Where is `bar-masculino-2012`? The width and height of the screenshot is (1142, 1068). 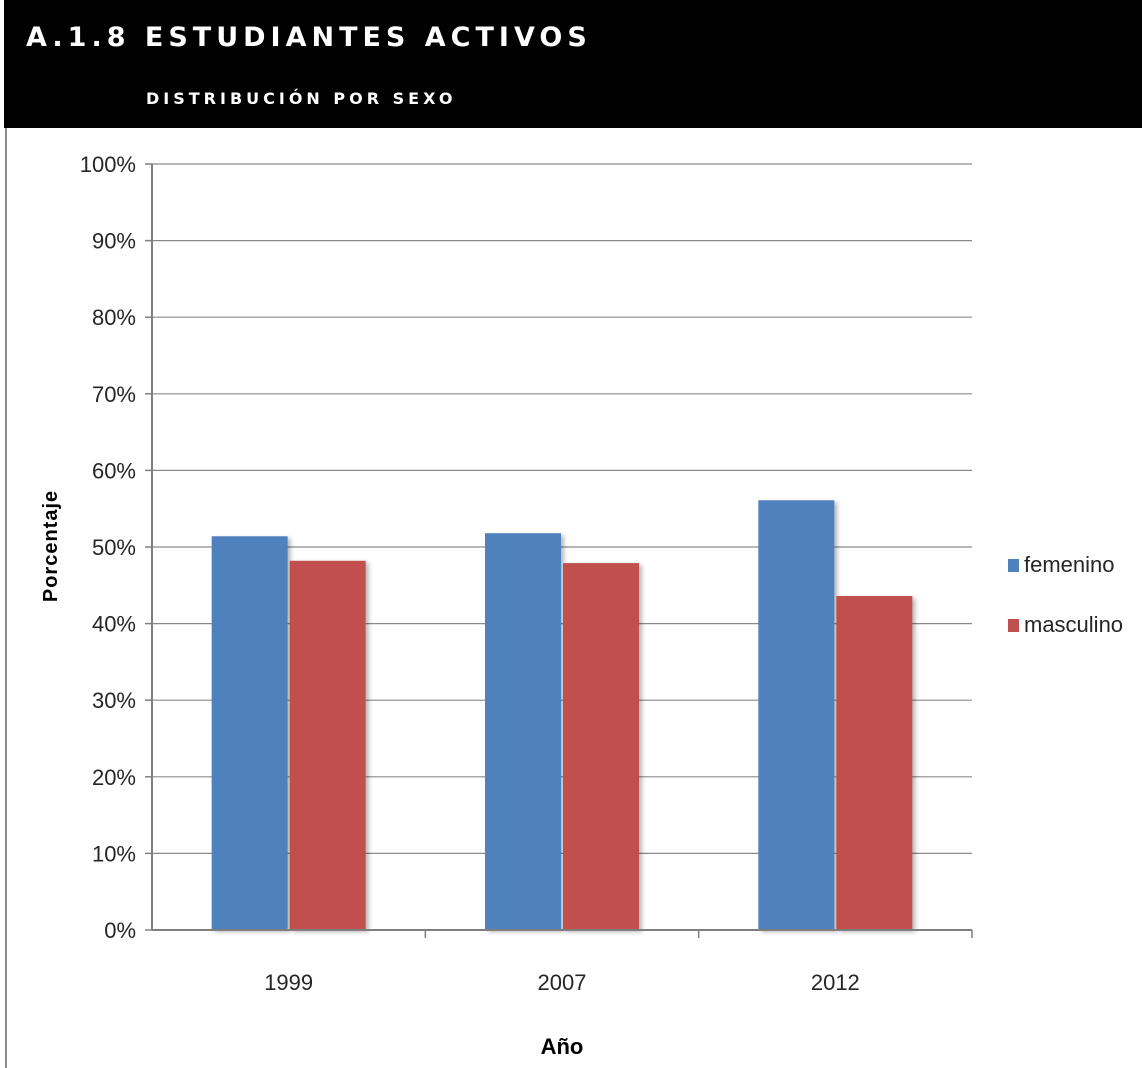 bar-masculino-2012 is located at coordinates (874, 763).